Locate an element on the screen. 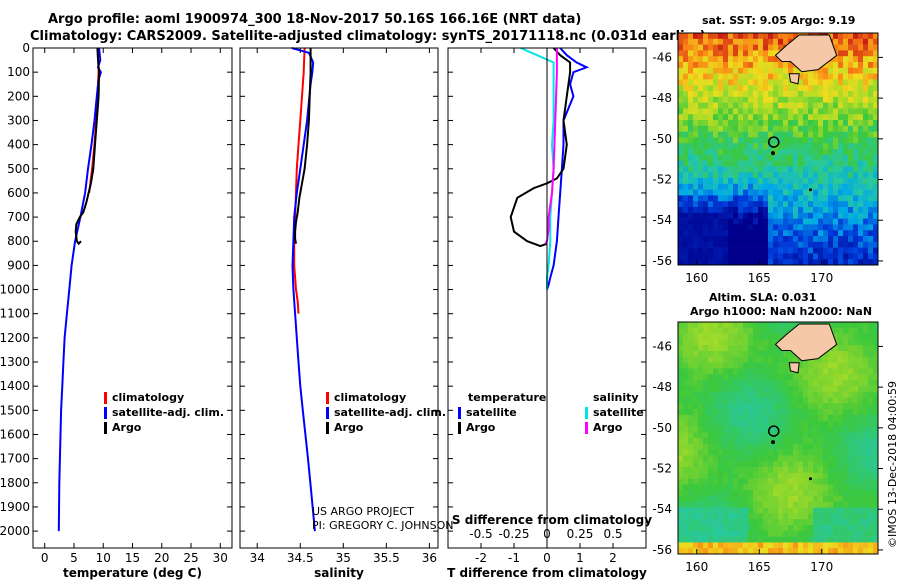  sla_map-xtick-label: 170 is located at coordinates (821, 567).